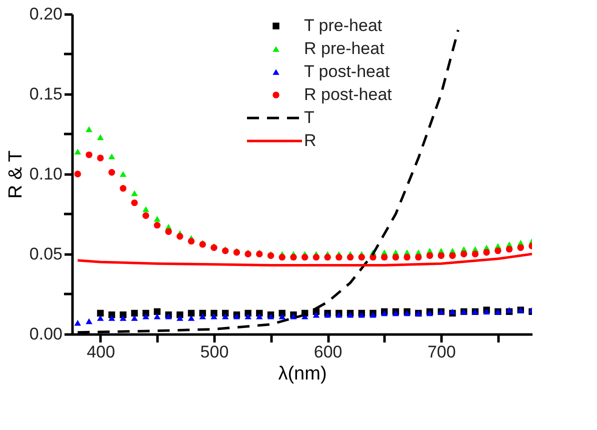  What do you see at coordinates (347, 71) in the screenshot?
I see `legend-label: T post-heat` at bounding box center [347, 71].